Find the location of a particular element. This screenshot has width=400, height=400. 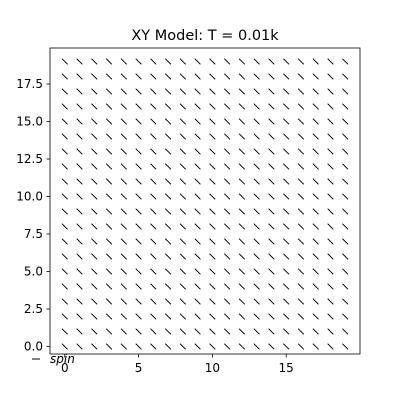

y-tick-label: 10.0 is located at coordinates (29, 197).